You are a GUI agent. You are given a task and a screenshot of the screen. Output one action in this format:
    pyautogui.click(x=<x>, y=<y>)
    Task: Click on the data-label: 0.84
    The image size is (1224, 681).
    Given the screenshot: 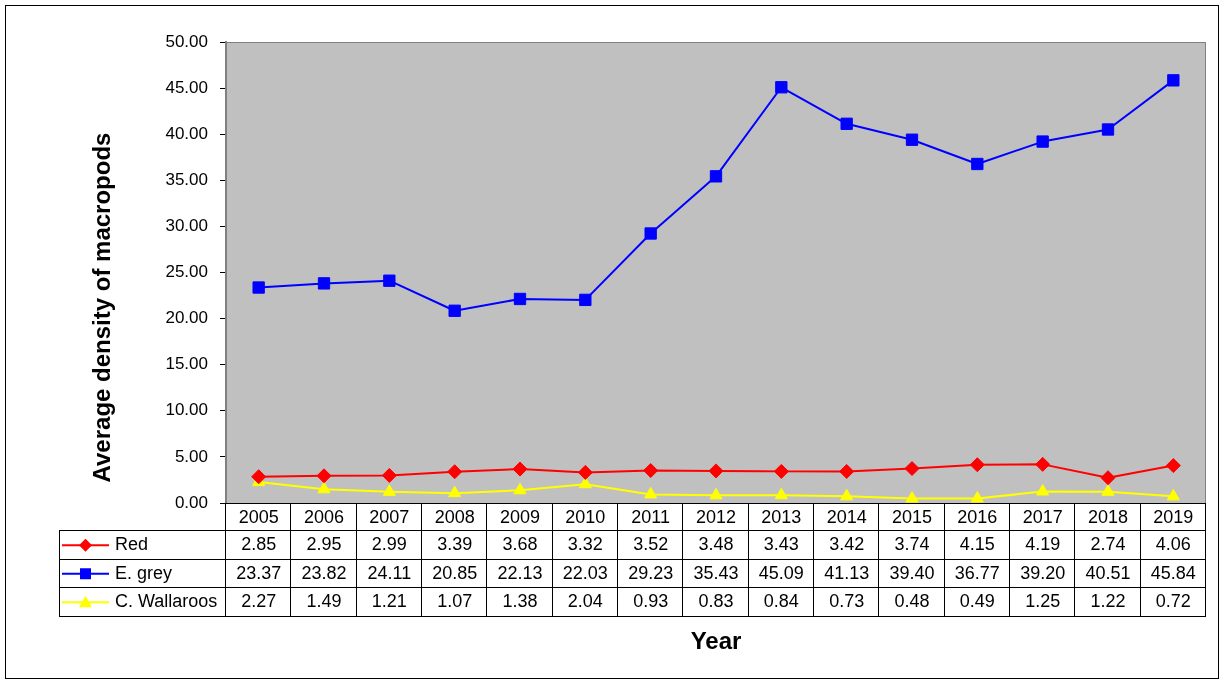 What is the action you would take?
    pyautogui.click(x=781, y=601)
    